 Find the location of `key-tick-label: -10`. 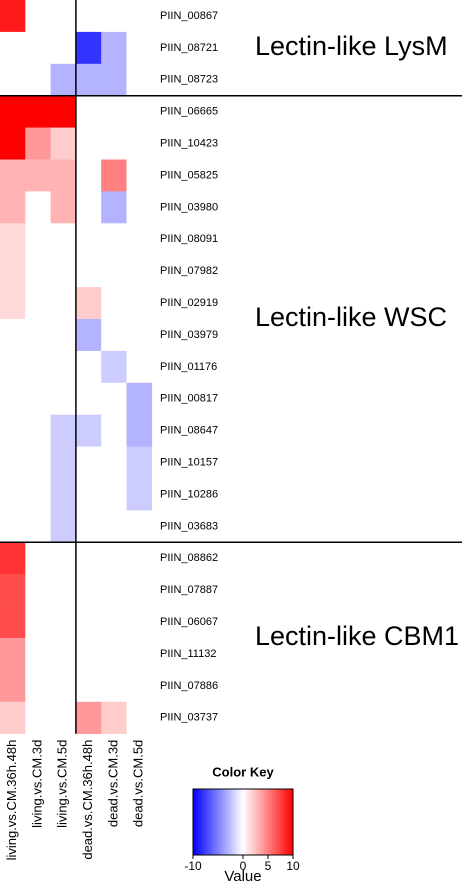

key-tick-label: -10 is located at coordinates (193, 866).